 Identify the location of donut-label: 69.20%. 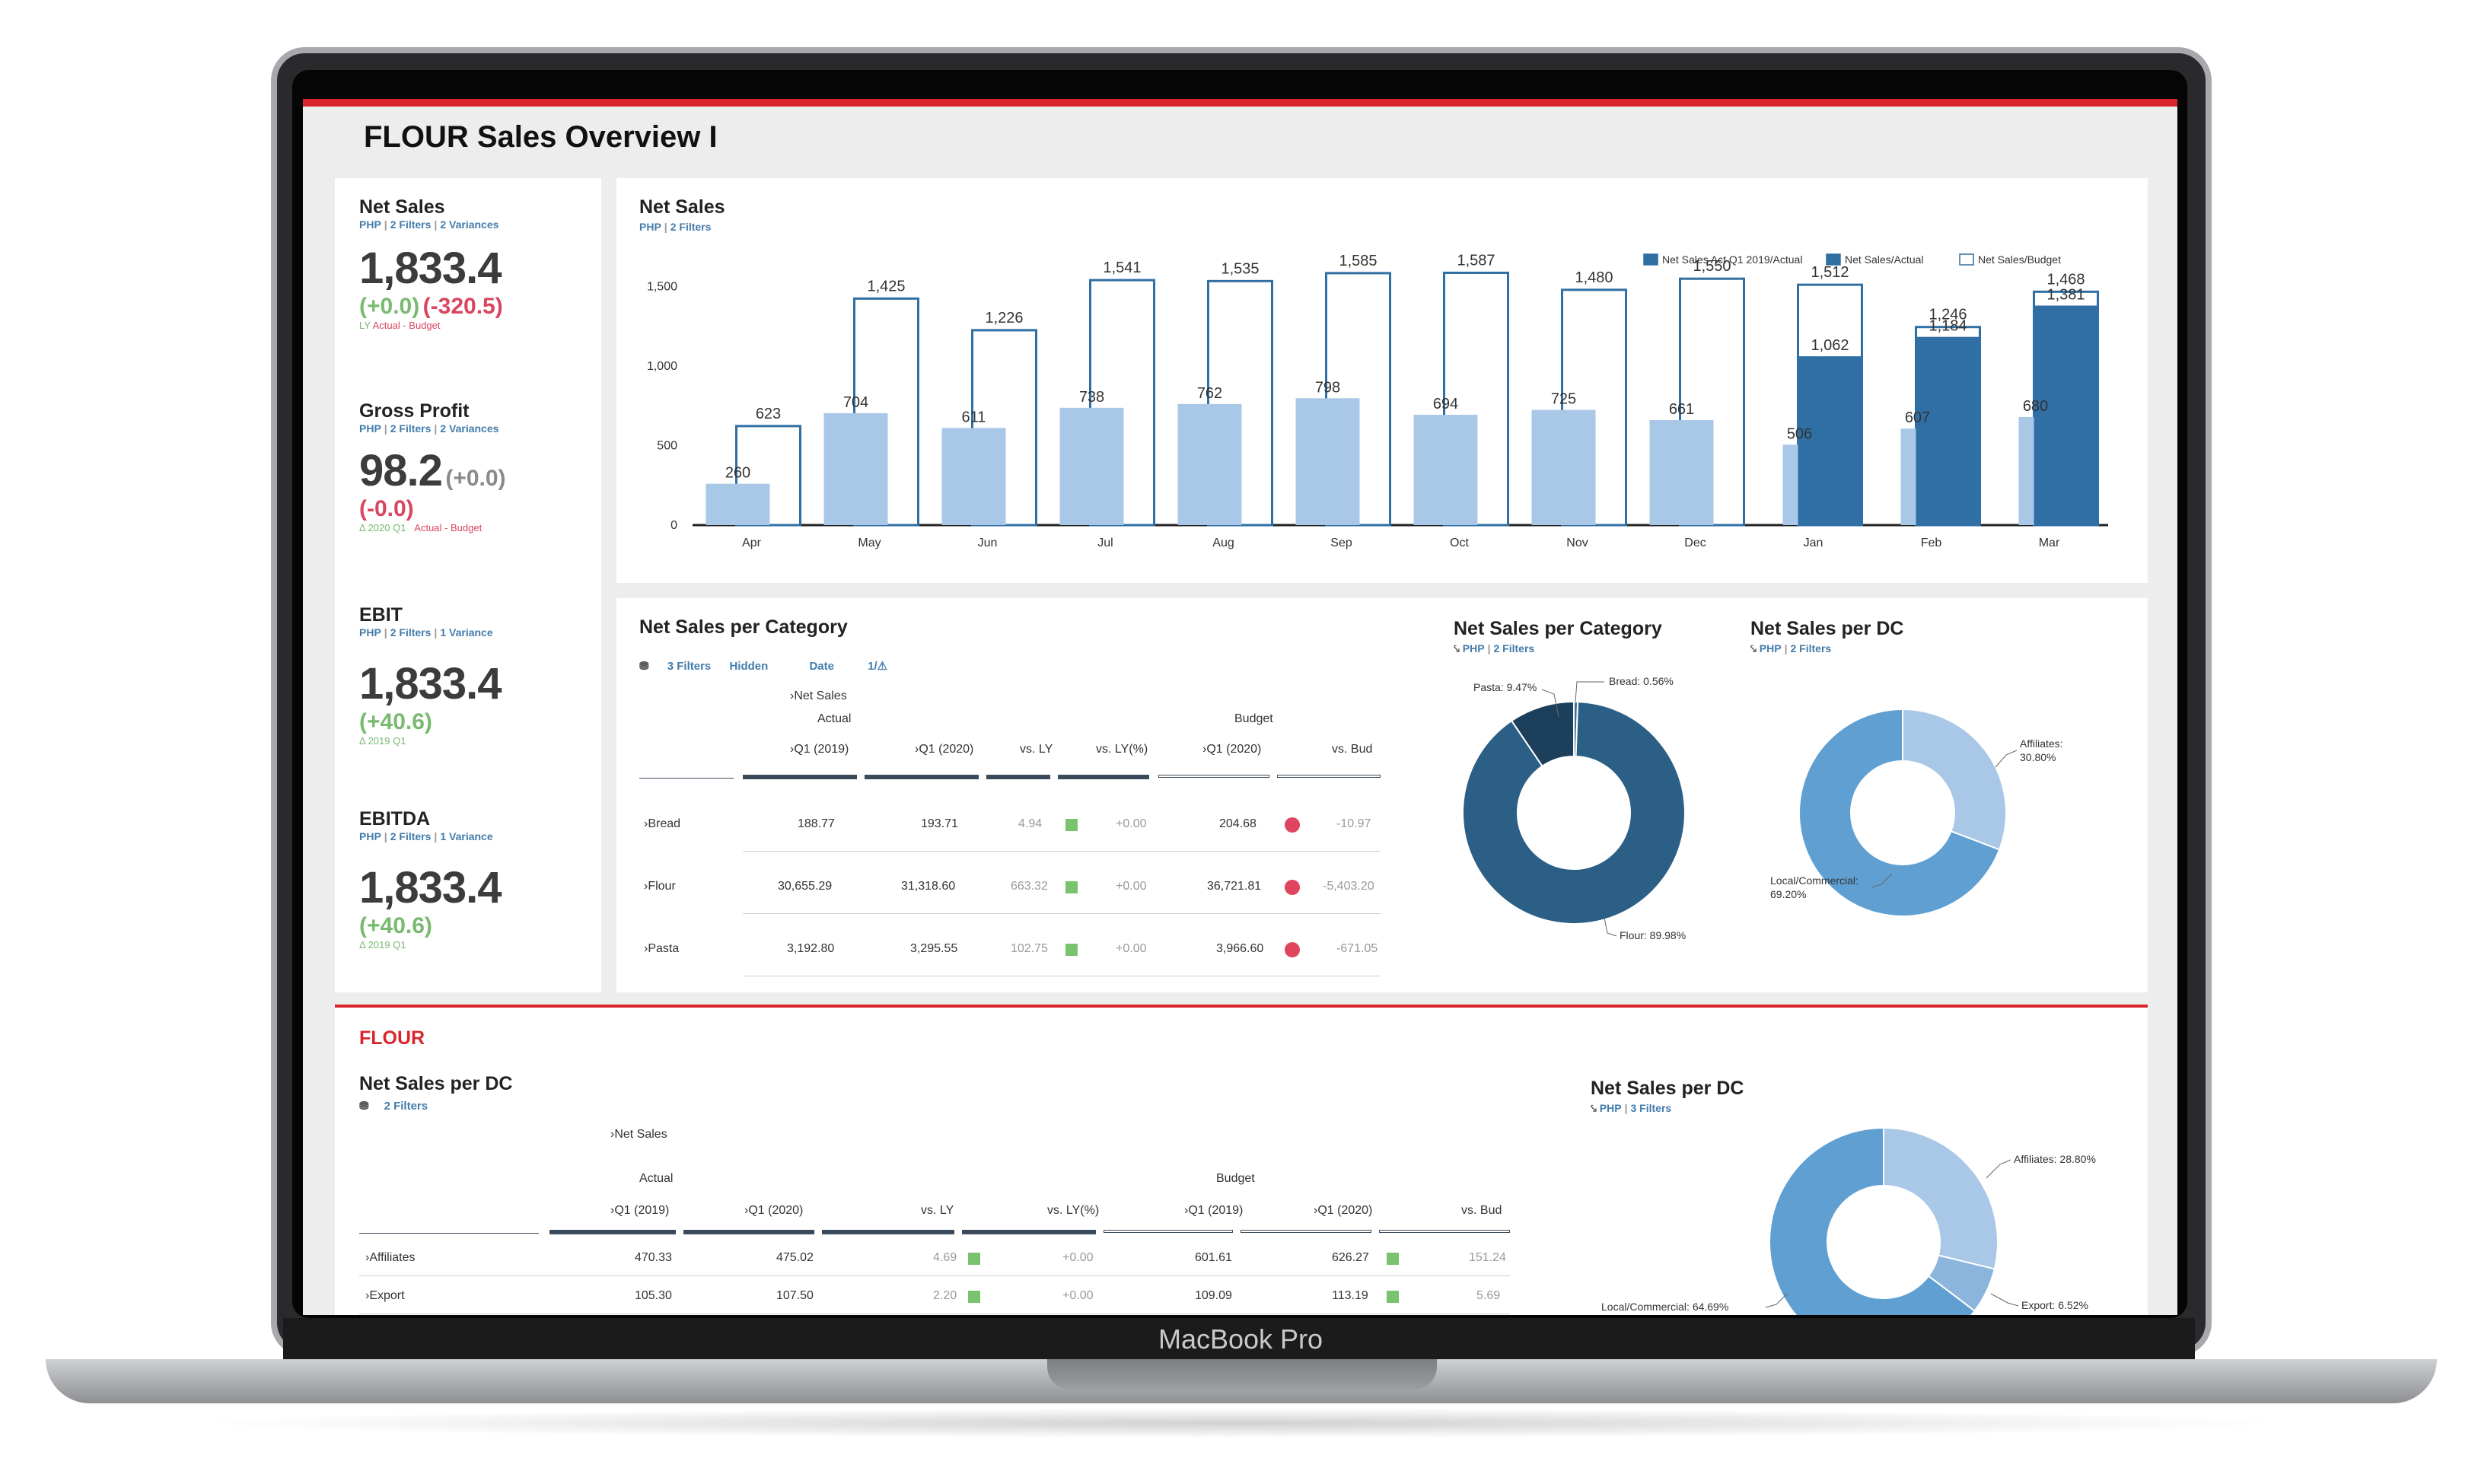
(1788, 894).